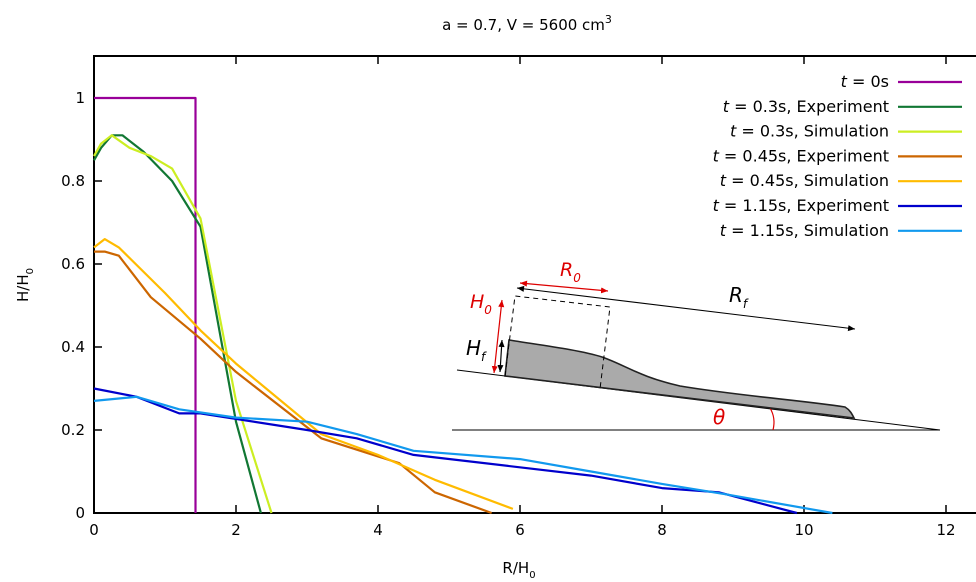 The width and height of the screenshot is (976, 582). What do you see at coordinates (680, 379) in the screenshot?
I see `inset-fluid-profile` at bounding box center [680, 379].